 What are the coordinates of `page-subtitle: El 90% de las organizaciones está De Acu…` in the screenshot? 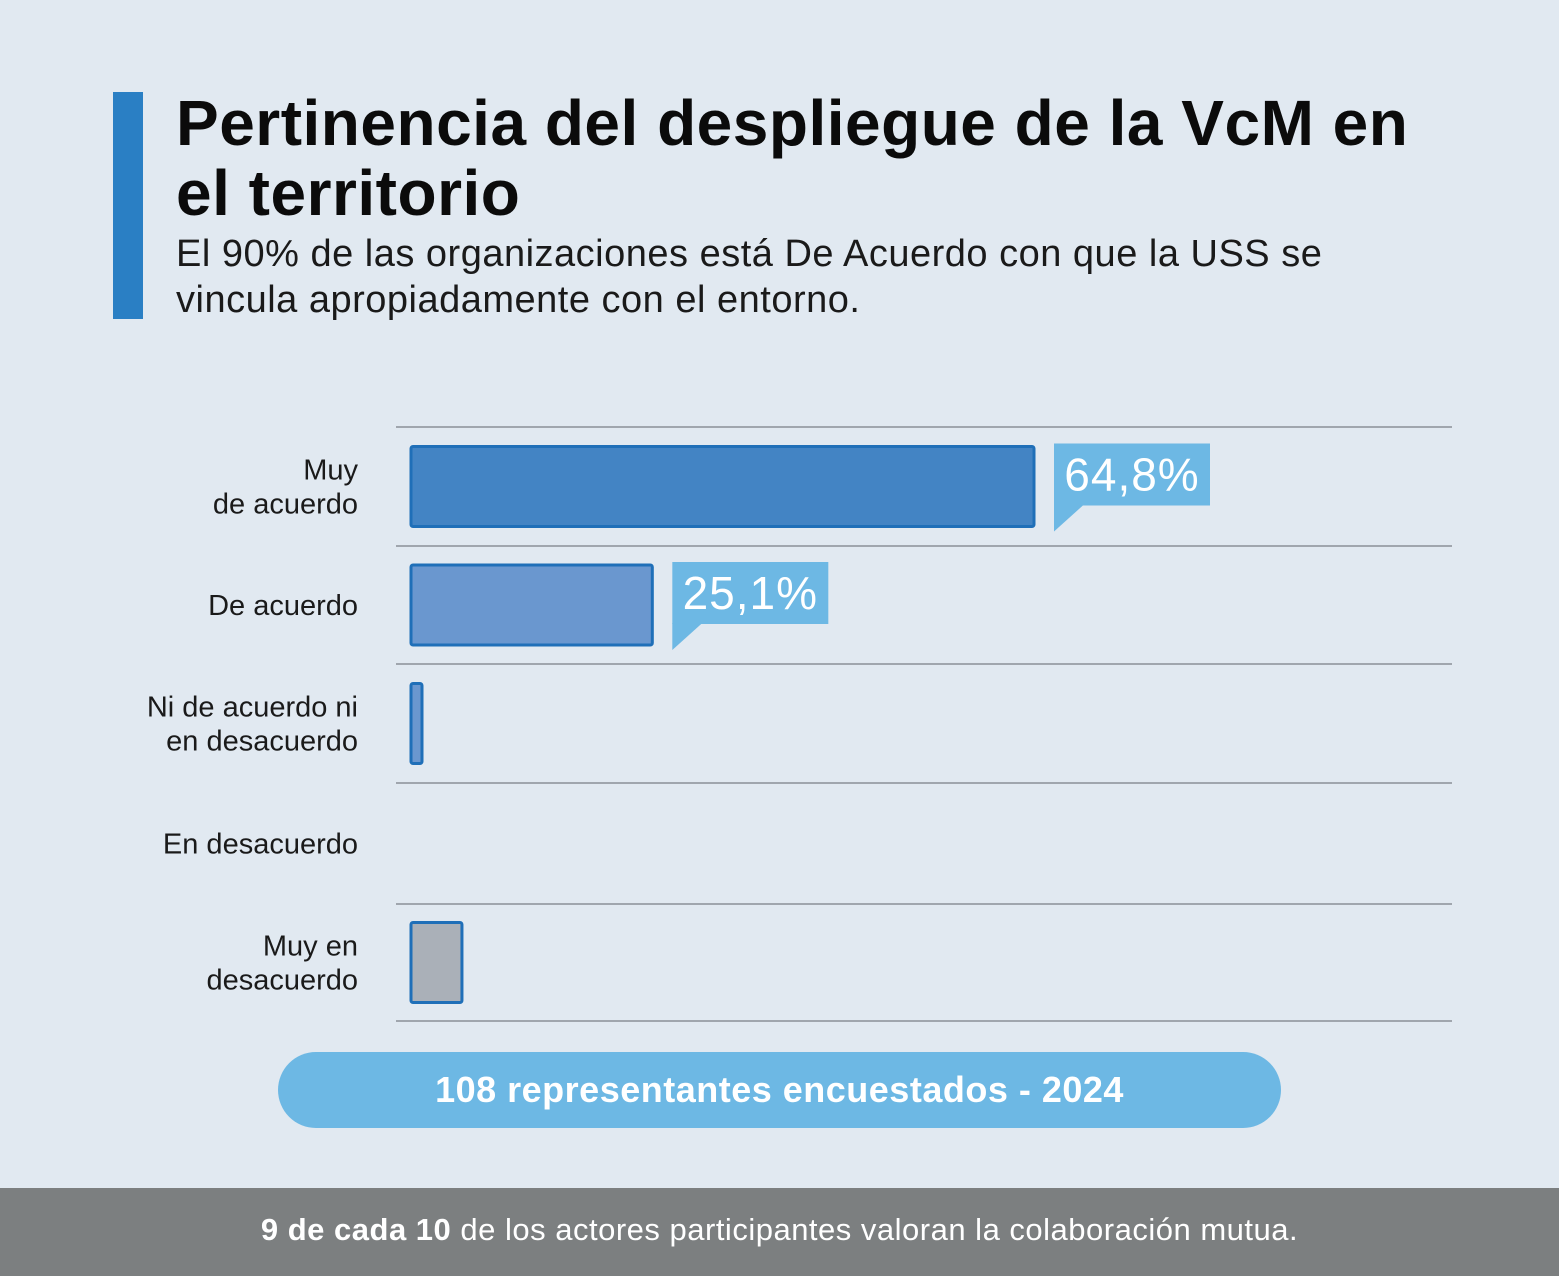 It's located at (749, 277).